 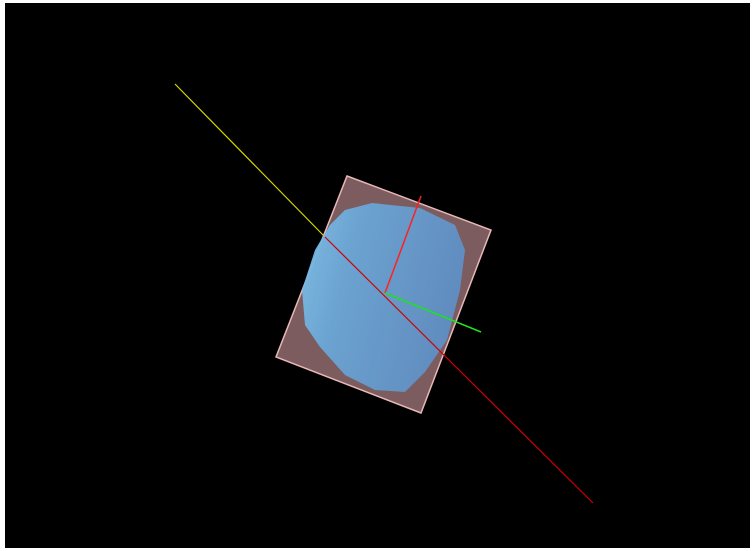 I want to click on normal-axis, so click(x=403, y=244).